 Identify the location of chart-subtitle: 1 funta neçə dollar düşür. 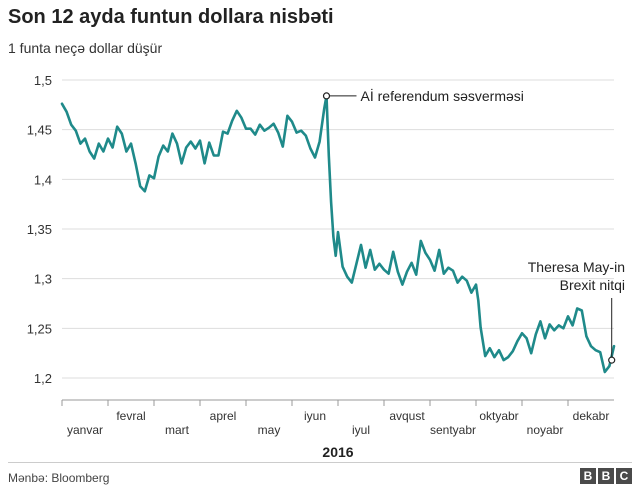
(85, 48).